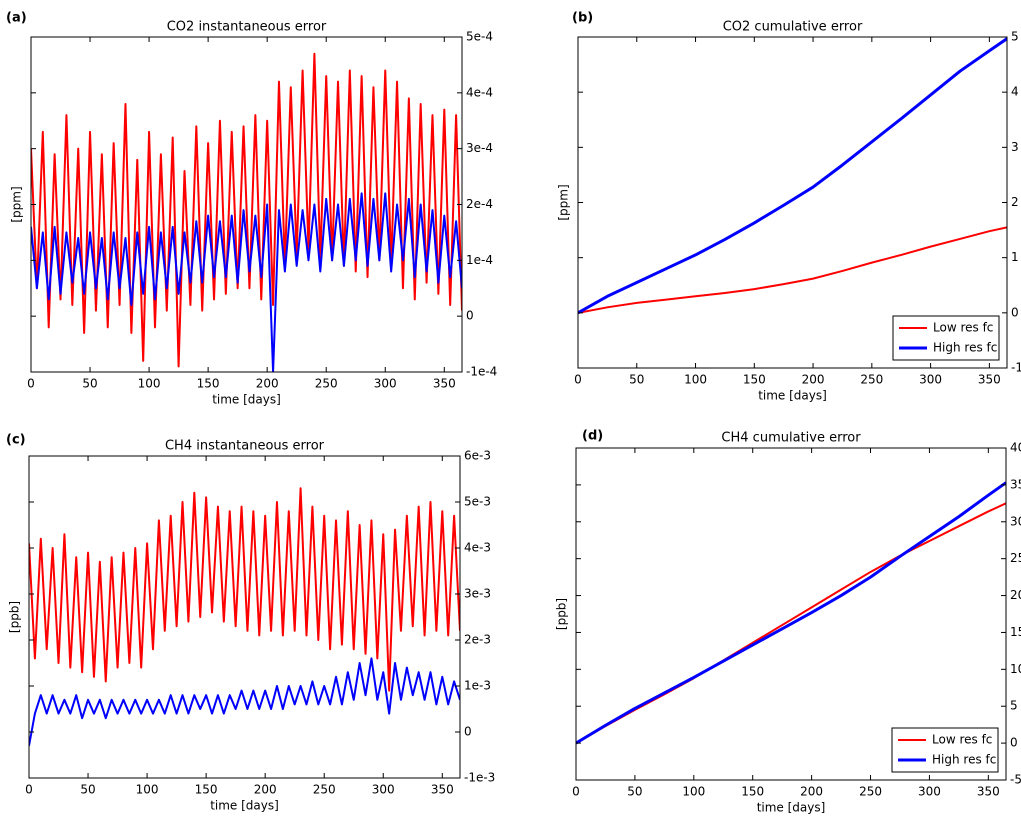 The width and height of the screenshot is (1021, 824). What do you see at coordinates (479, 778) in the screenshot?
I see `y-tick-label: -1e-3` at bounding box center [479, 778].